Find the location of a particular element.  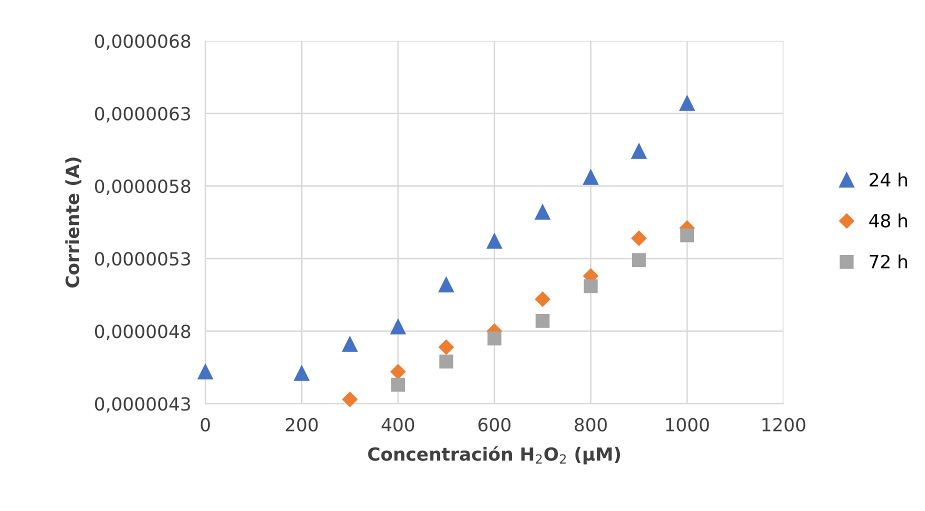

y-tick-label: 0,0000063 is located at coordinates (142, 114).